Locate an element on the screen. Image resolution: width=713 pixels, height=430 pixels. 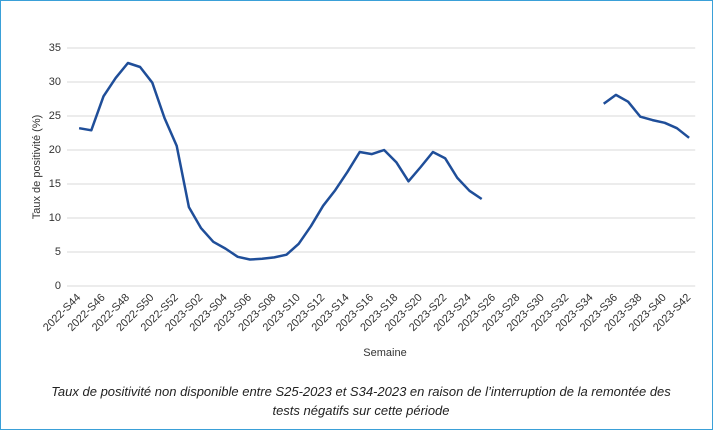
y-axis-label: Taux de positivité (%) is located at coordinates (37, 167).